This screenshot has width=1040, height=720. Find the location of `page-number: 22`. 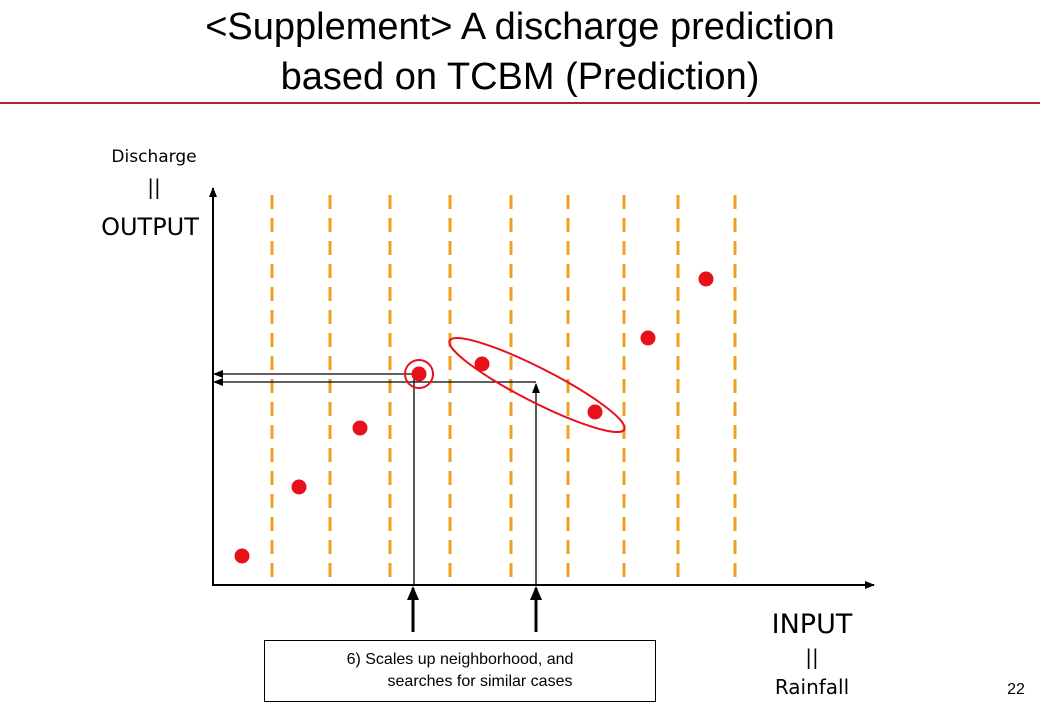

page-number: 22 is located at coordinates (1016, 689).